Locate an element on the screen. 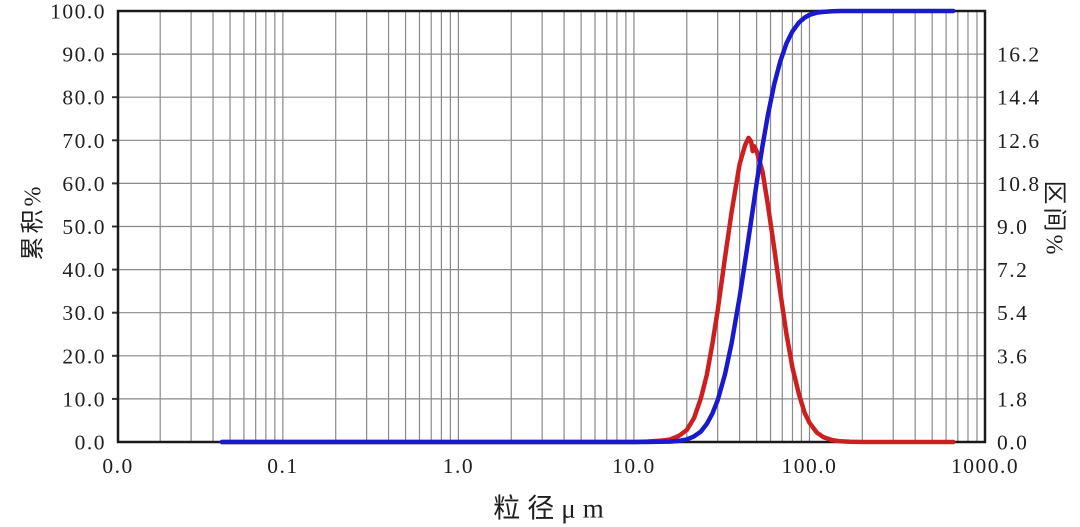  x-axis-title: 粒径μm is located at coordinates (552, 508).